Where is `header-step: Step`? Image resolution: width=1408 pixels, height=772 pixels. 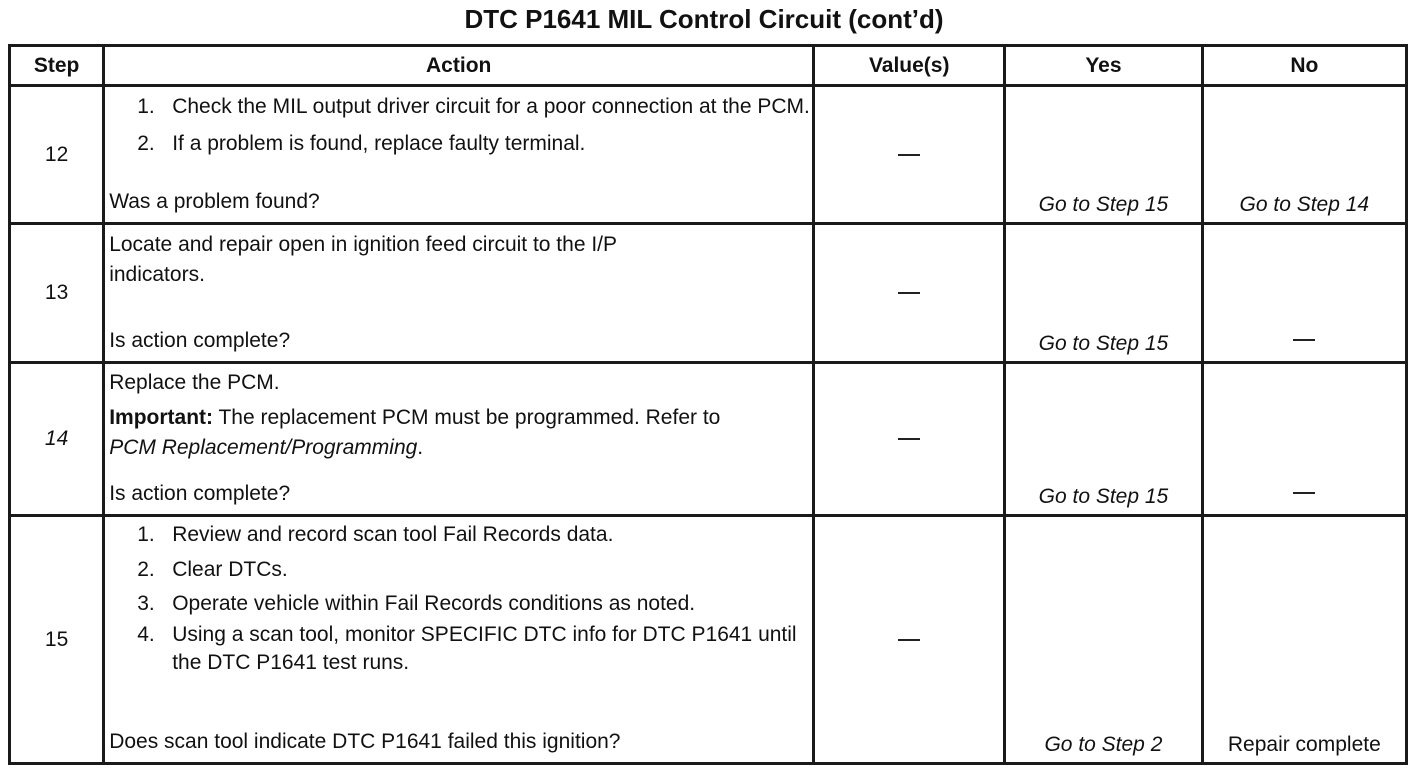 header-step: Step is located at coordinates (56, 65).